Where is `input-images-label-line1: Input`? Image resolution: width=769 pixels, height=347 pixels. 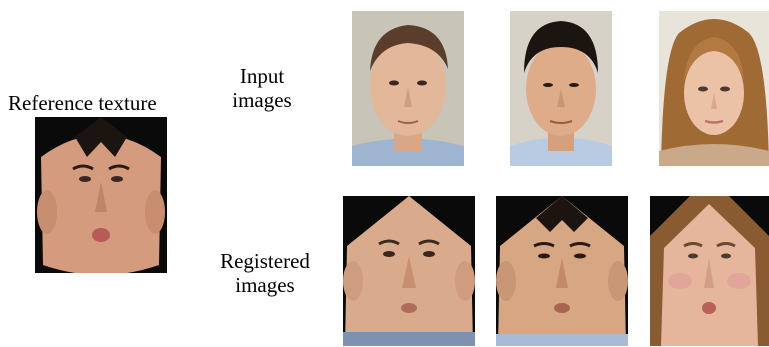
input-images-label-line1: Input is located at coordinates (262, 76).